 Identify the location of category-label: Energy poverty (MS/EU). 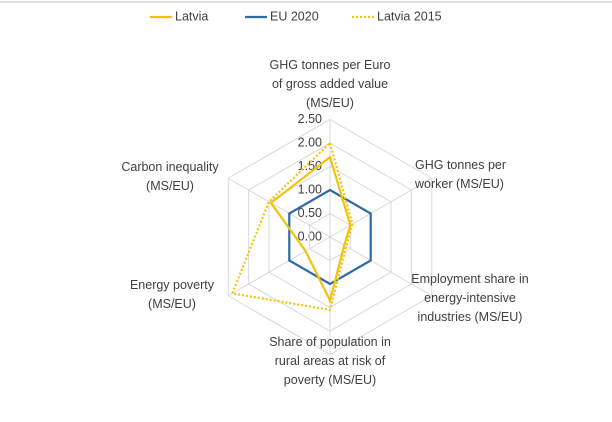
(172, 294).